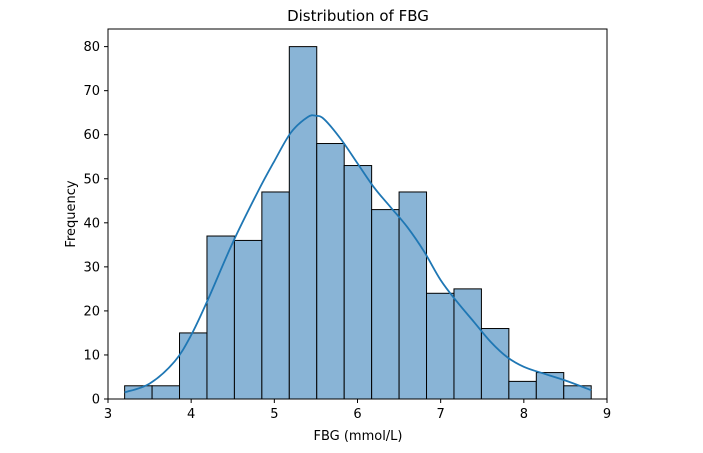 The height and width of the screenshot is (453, 703). Describe the element at coordinates (91, 179) in the screenshot. I see `y-tick-label: 50` at that location.